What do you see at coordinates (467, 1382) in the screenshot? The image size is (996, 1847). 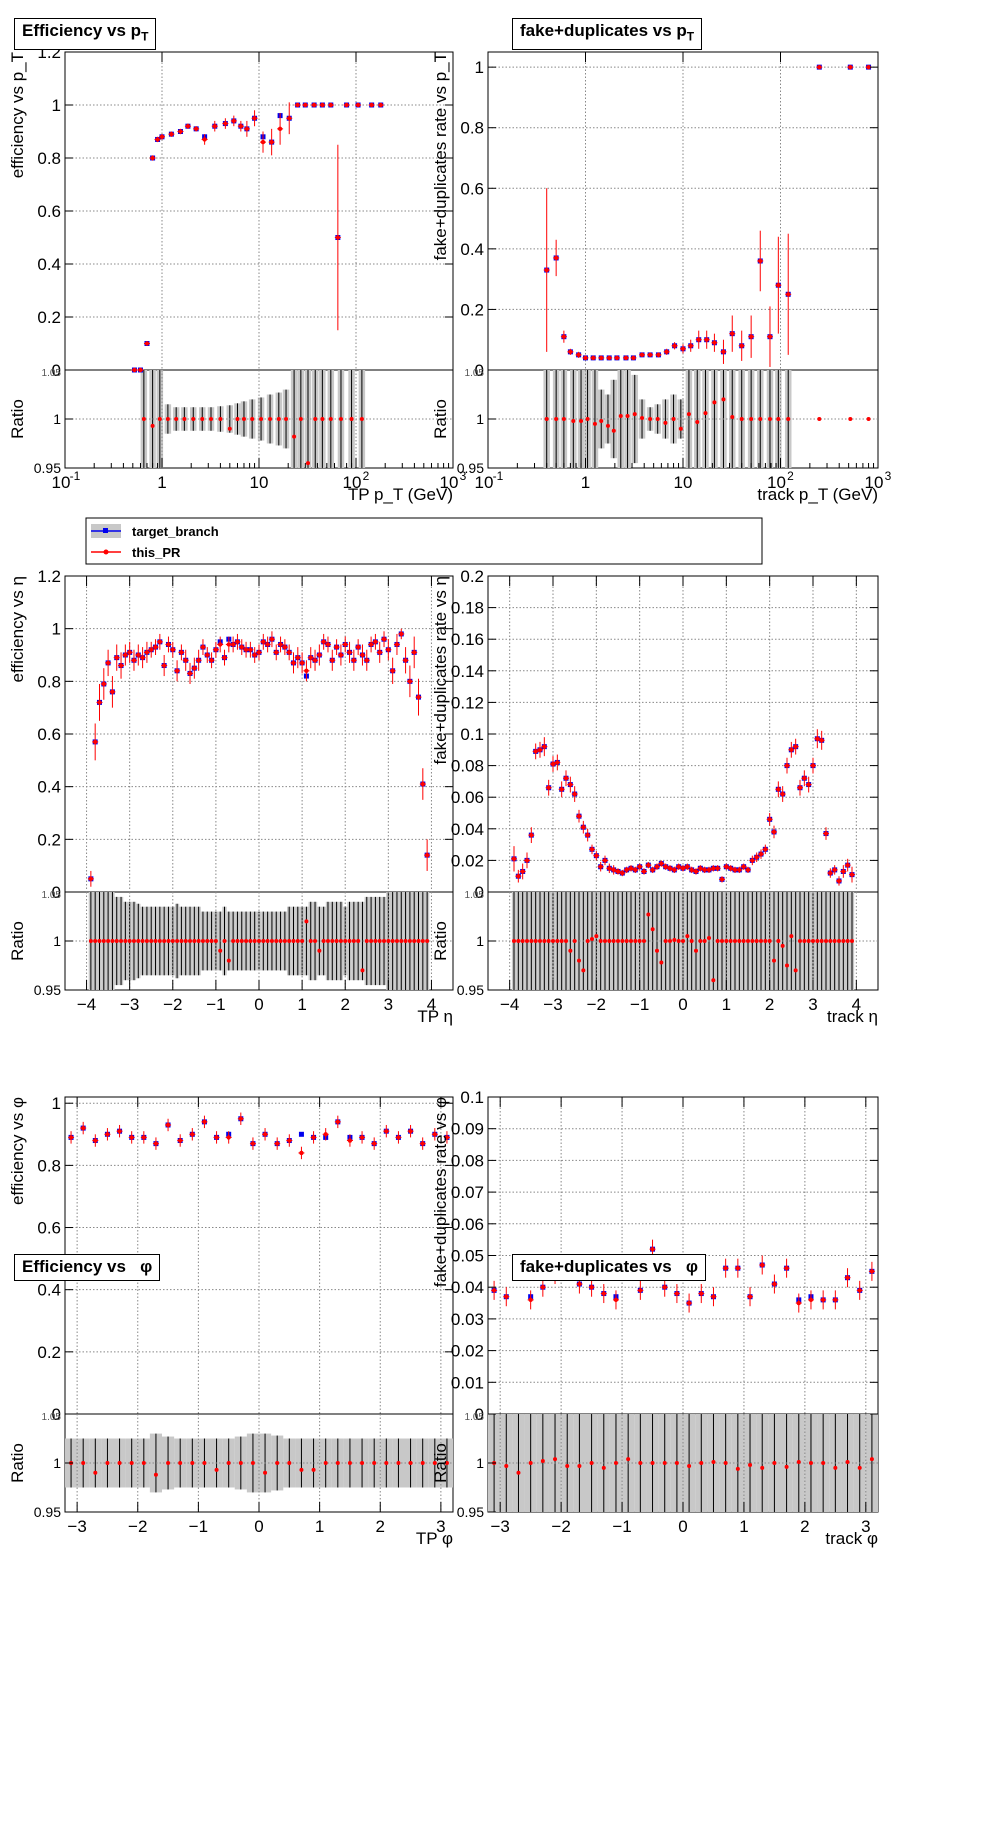 I see `y-tick-label: 0.01` at bounding box center [467, 1382].